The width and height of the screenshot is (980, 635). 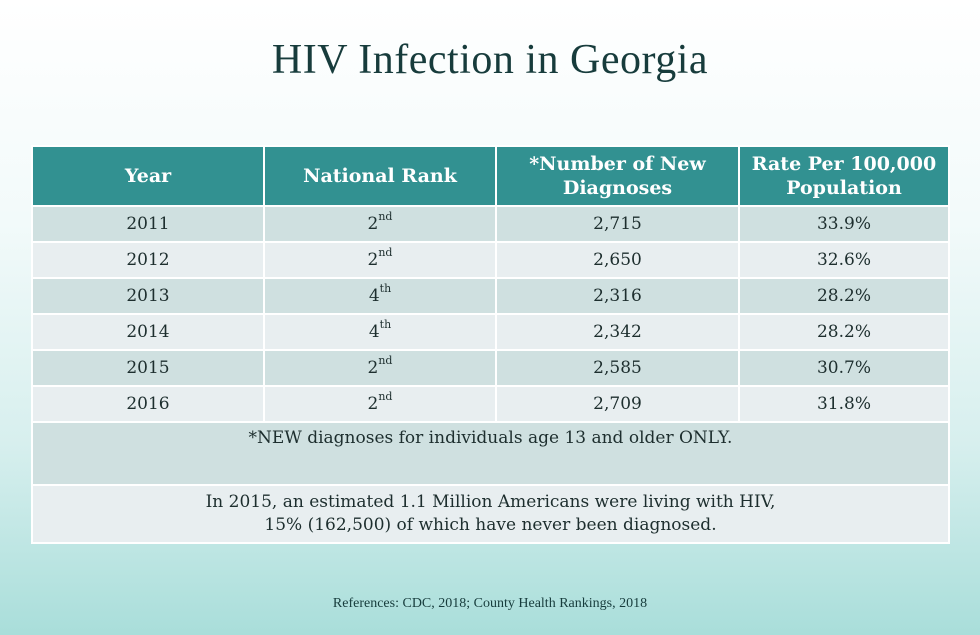 What do you see at coordinates (844, 368) in the screenshot?
I see `cell-rate: 30.7%` at bounding box center [844, 368].